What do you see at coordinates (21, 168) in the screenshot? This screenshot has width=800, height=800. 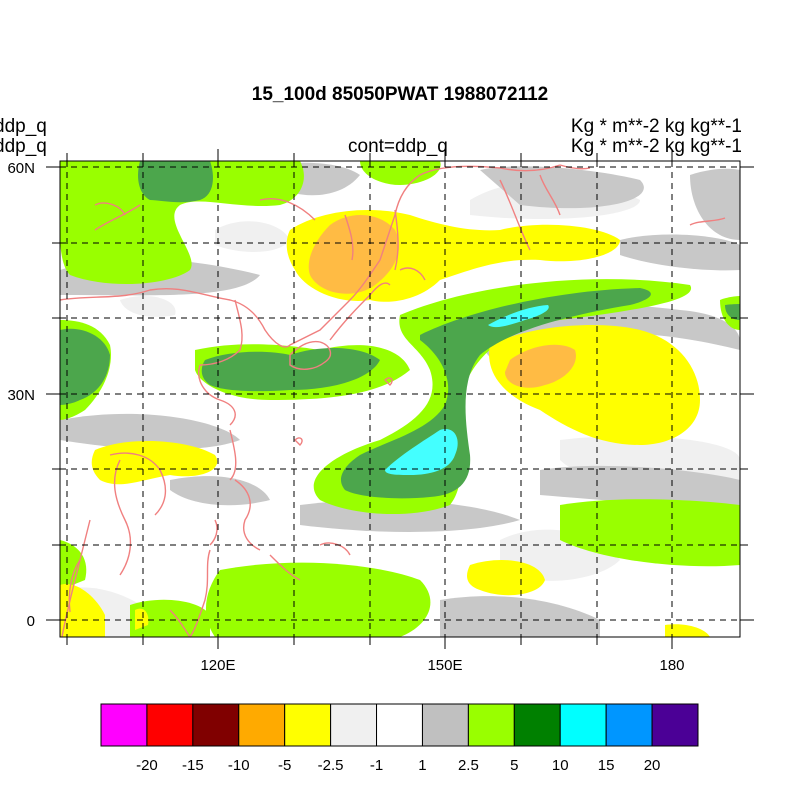 I see `lat-label-60n: 60N` at bounding box center [21, 168].